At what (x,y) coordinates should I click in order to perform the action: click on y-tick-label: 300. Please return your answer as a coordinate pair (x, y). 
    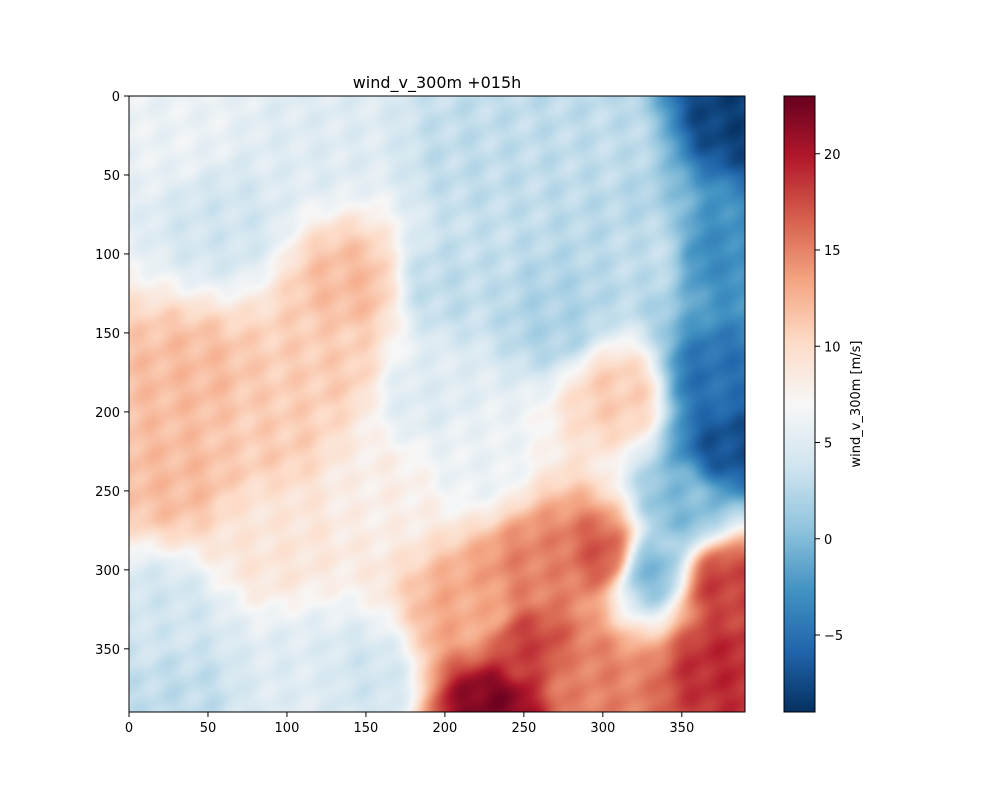
    Looking at the image, I should click on (107, 571).